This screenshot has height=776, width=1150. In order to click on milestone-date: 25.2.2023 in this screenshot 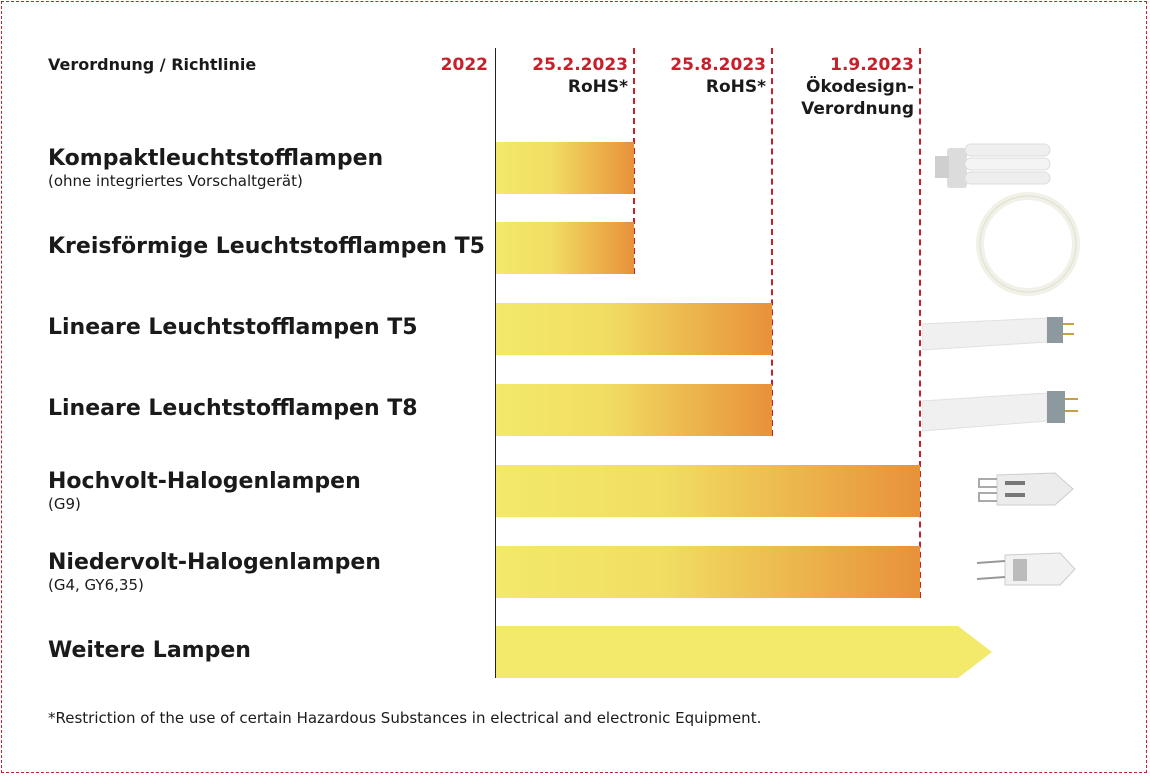, I will do `click(580, 65)`.